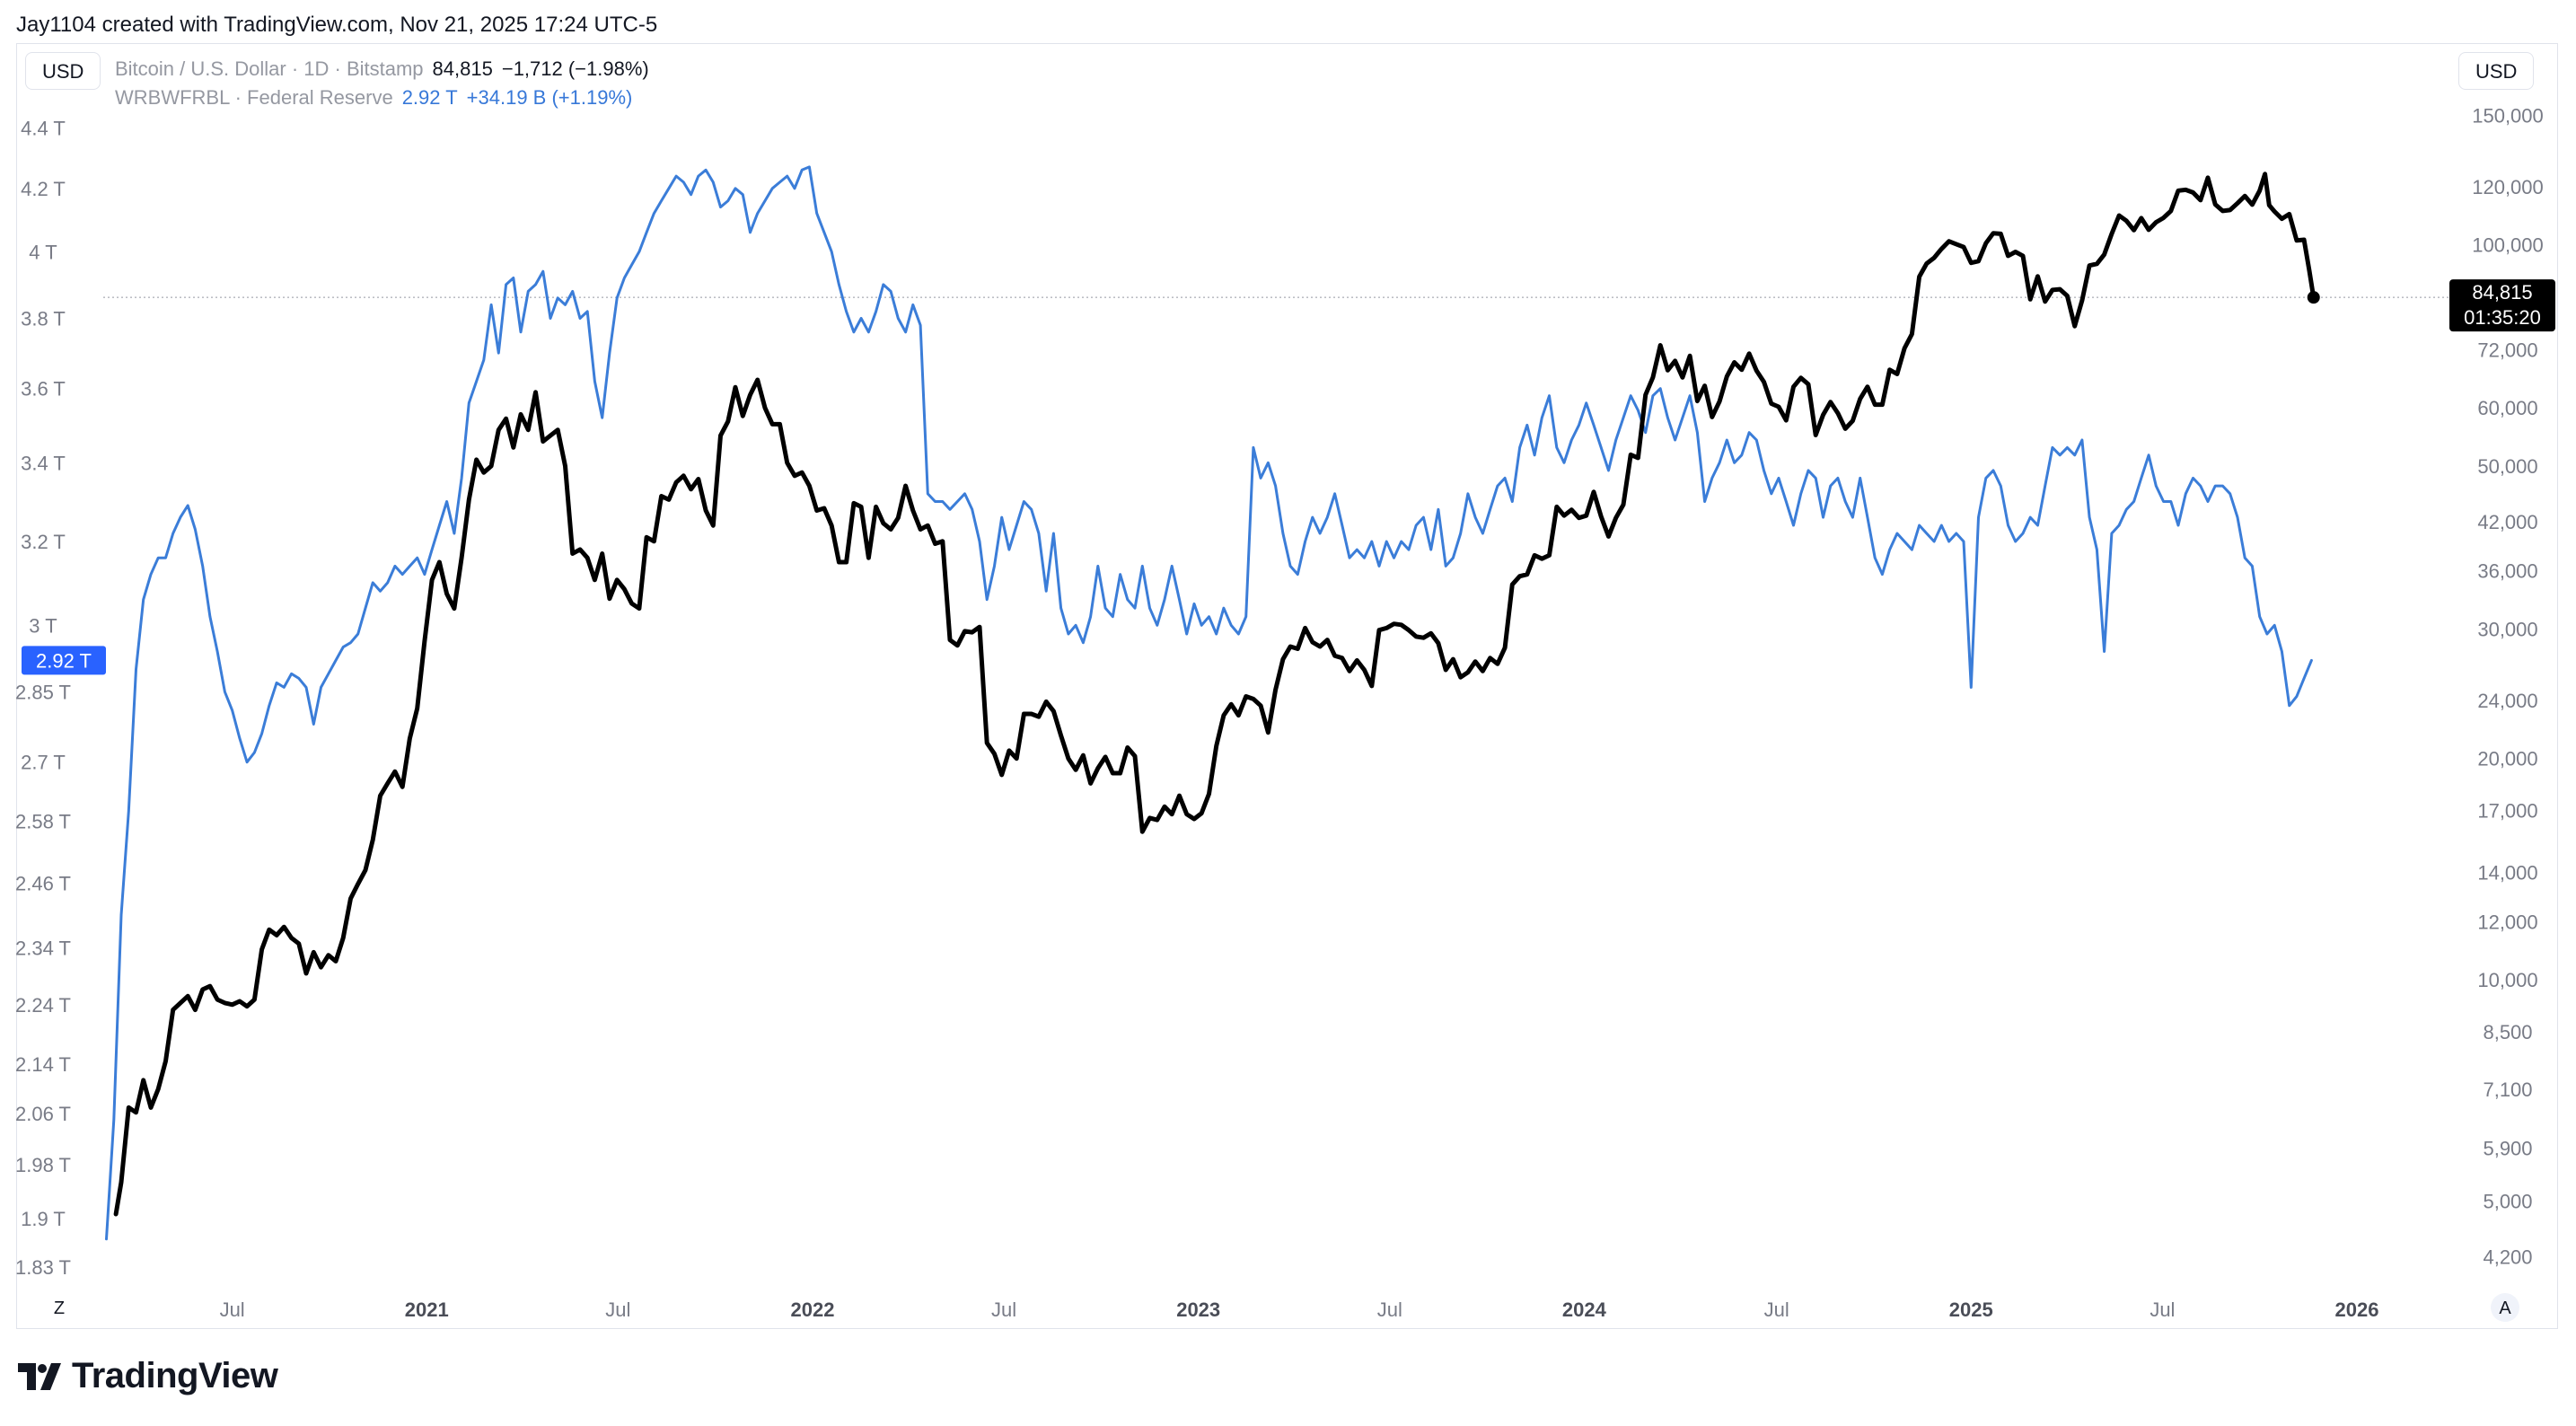 This screenshot has height=1426, width=2576. I want to click on left-currency-button: USD, so click(63, 71).